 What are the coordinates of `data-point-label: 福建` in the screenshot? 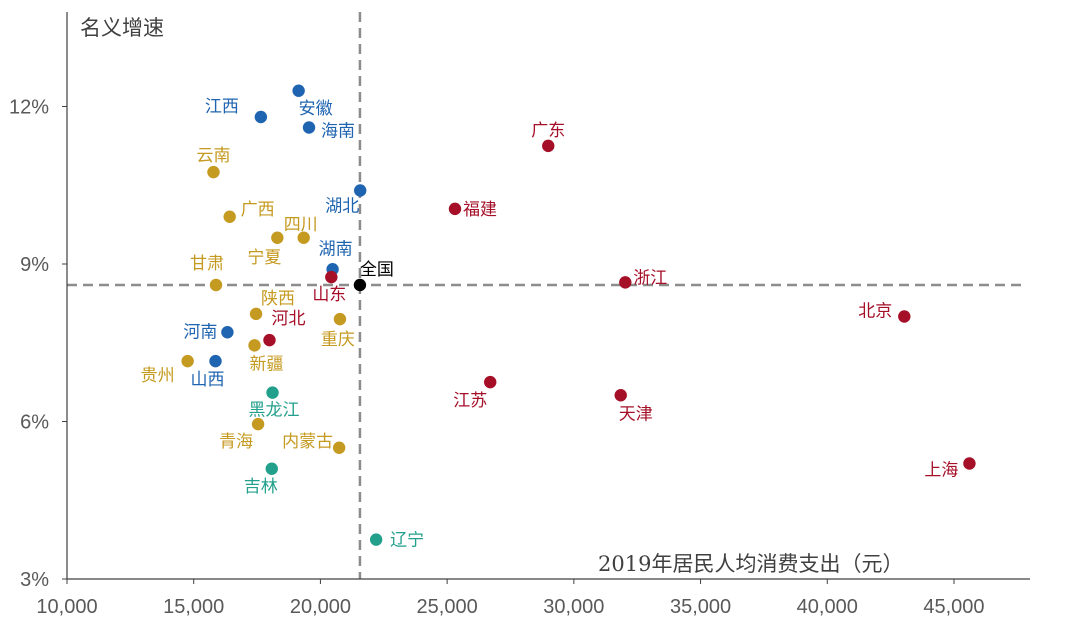 It's located at (480, 210).